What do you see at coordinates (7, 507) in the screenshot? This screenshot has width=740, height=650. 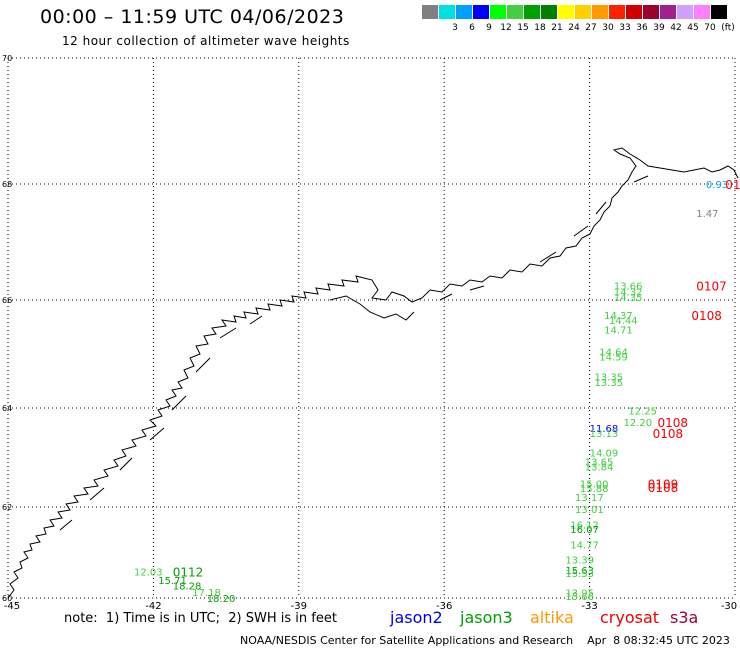 I see `latitude-label: 62` at bounding box center [7, 507].